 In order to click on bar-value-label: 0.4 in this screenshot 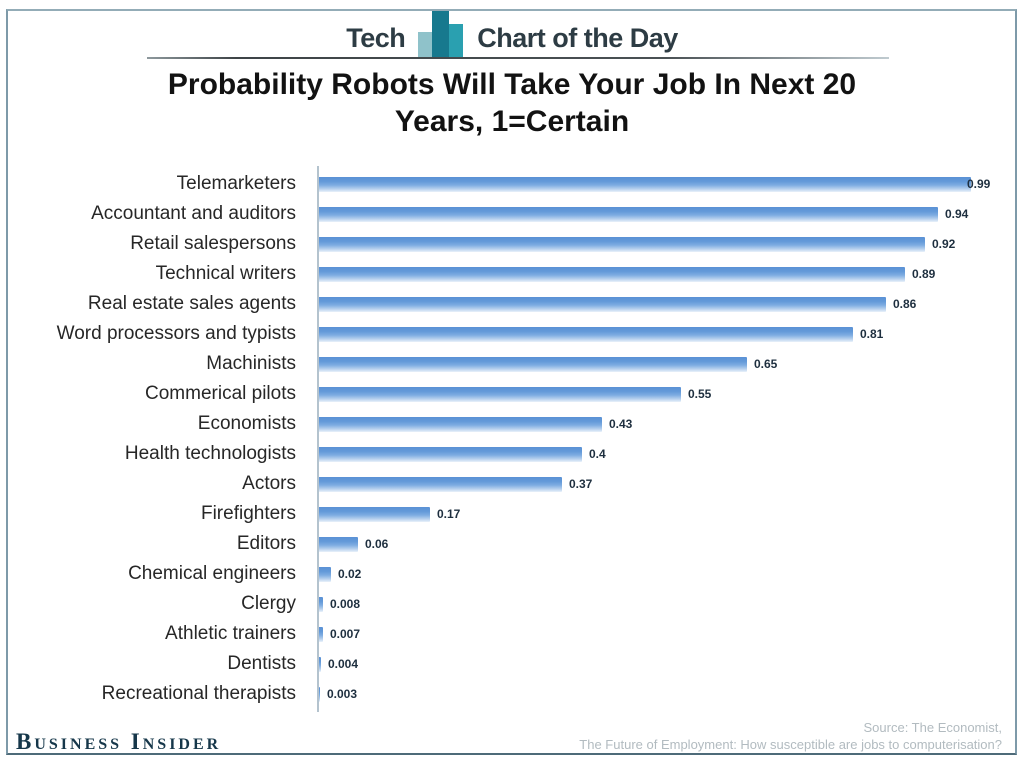, I will do `click(597, 454)`.